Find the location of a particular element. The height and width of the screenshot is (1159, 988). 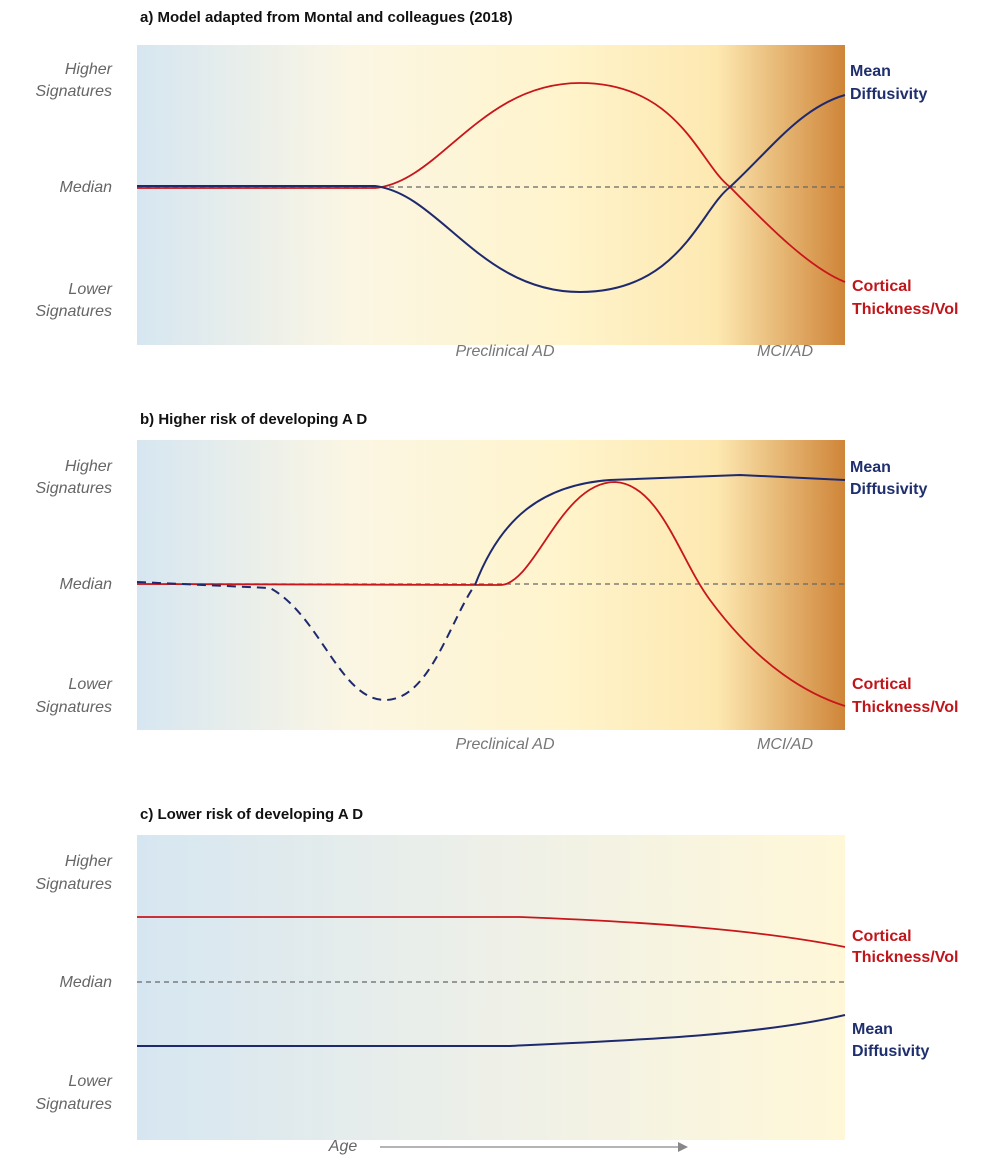

panel-title: b) Higher risk of developing A D is located at coordinates (253, 419).